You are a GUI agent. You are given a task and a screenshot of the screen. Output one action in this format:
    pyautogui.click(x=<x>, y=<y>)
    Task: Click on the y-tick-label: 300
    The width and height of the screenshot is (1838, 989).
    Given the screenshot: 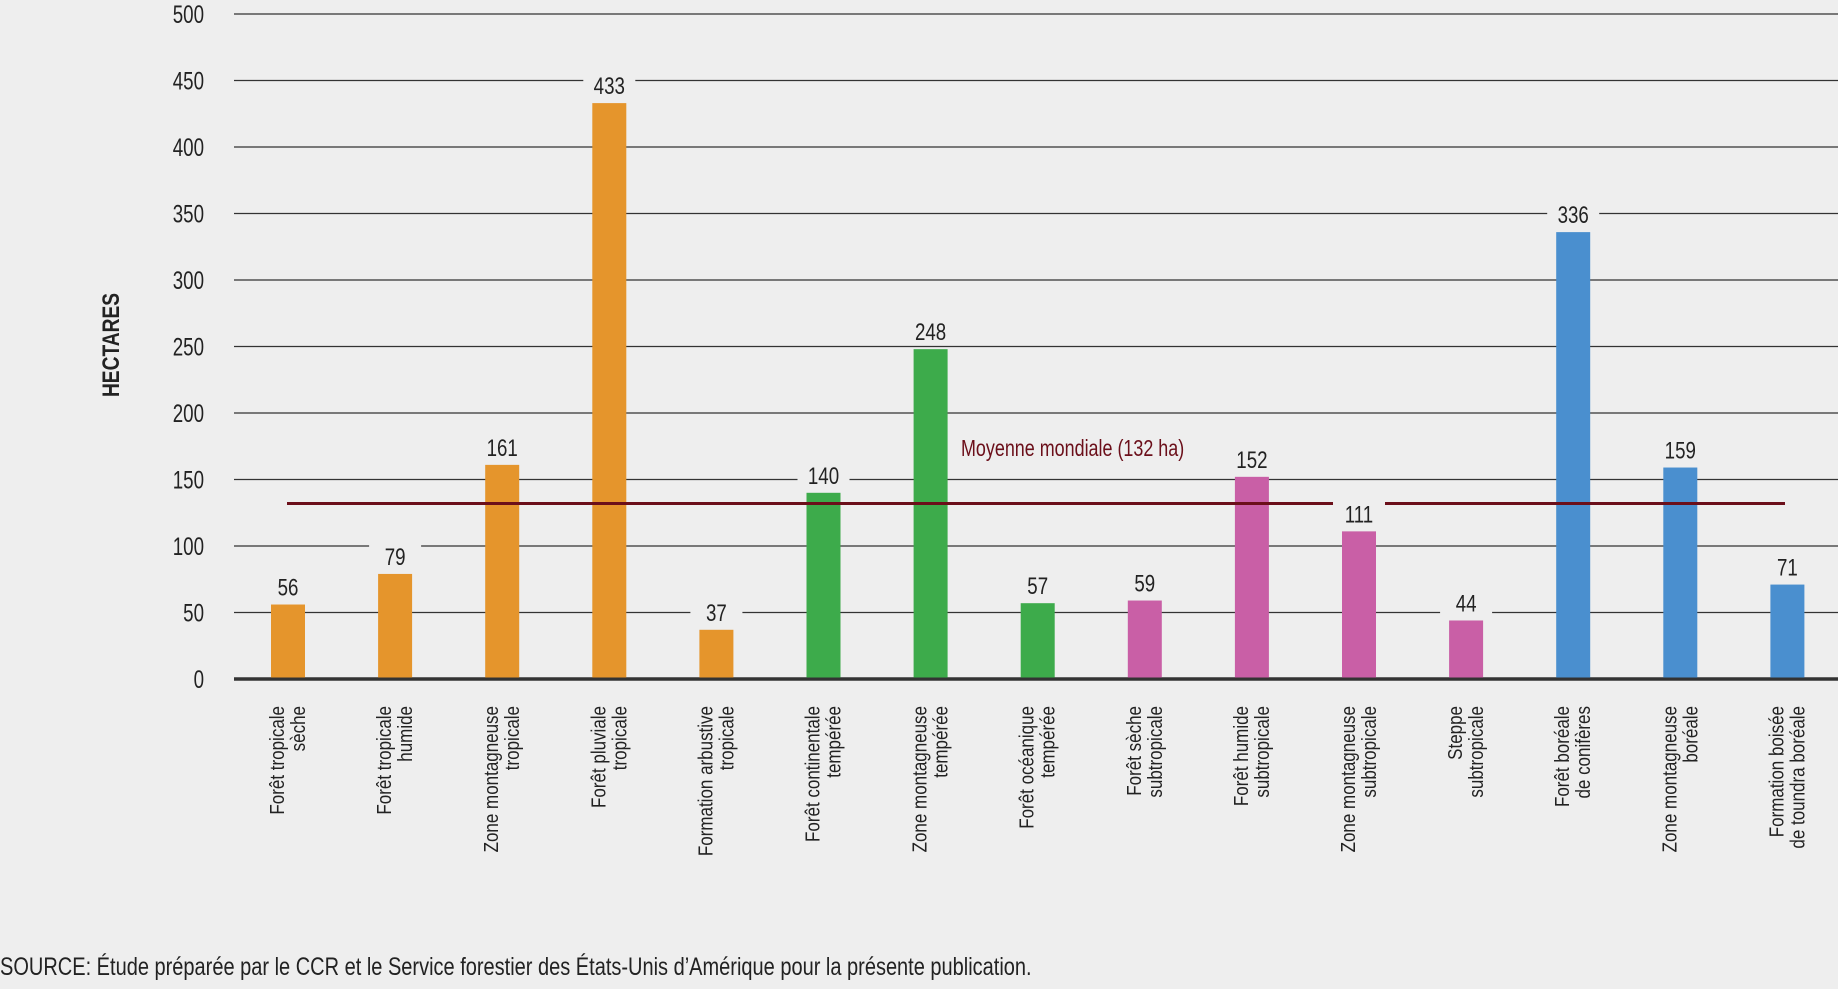 What is the action you would take?
    pyautogui.click(x=188, y=280)
    